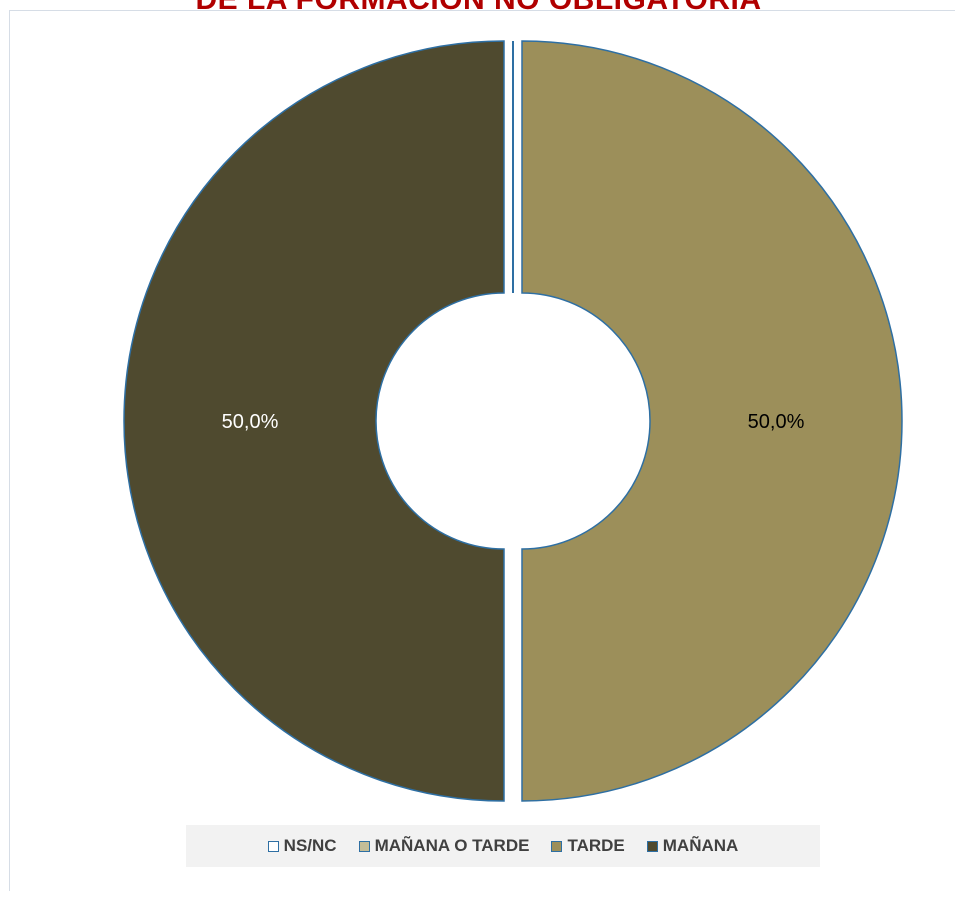 This screenshot has height=898, width=957. What do you see at coordinates (700, 845) in the screenshot?
I see `legend-label: MAÑANA` at bounding box center [700, 845].